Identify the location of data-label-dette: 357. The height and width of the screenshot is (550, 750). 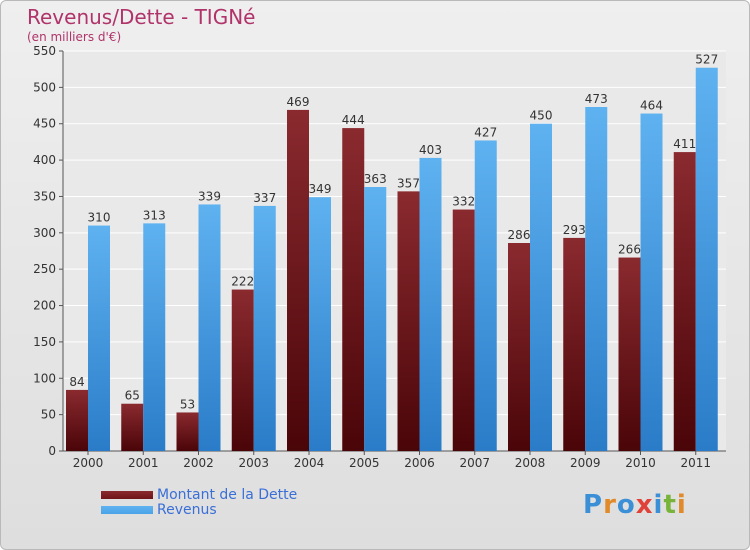
(408, 183).